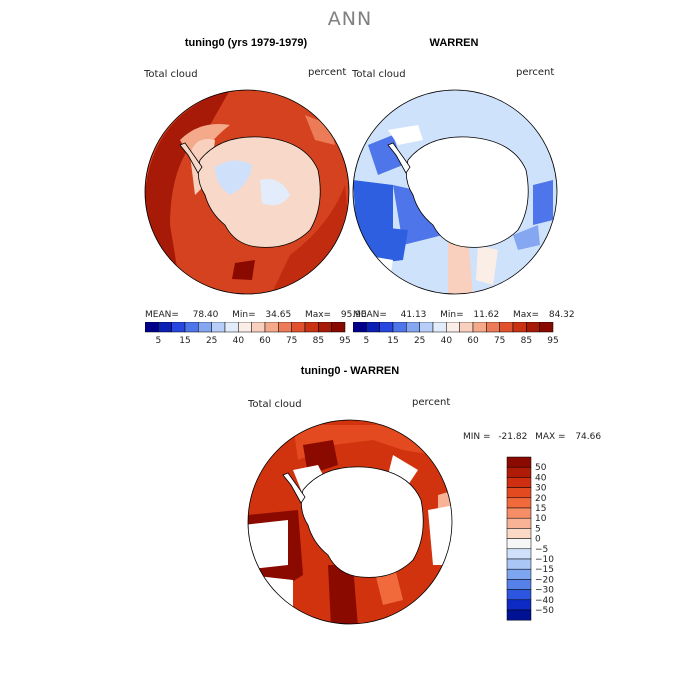 The image size is (700, 700). I want to click on variable-label-left: Total cloud, so click(171, 74).